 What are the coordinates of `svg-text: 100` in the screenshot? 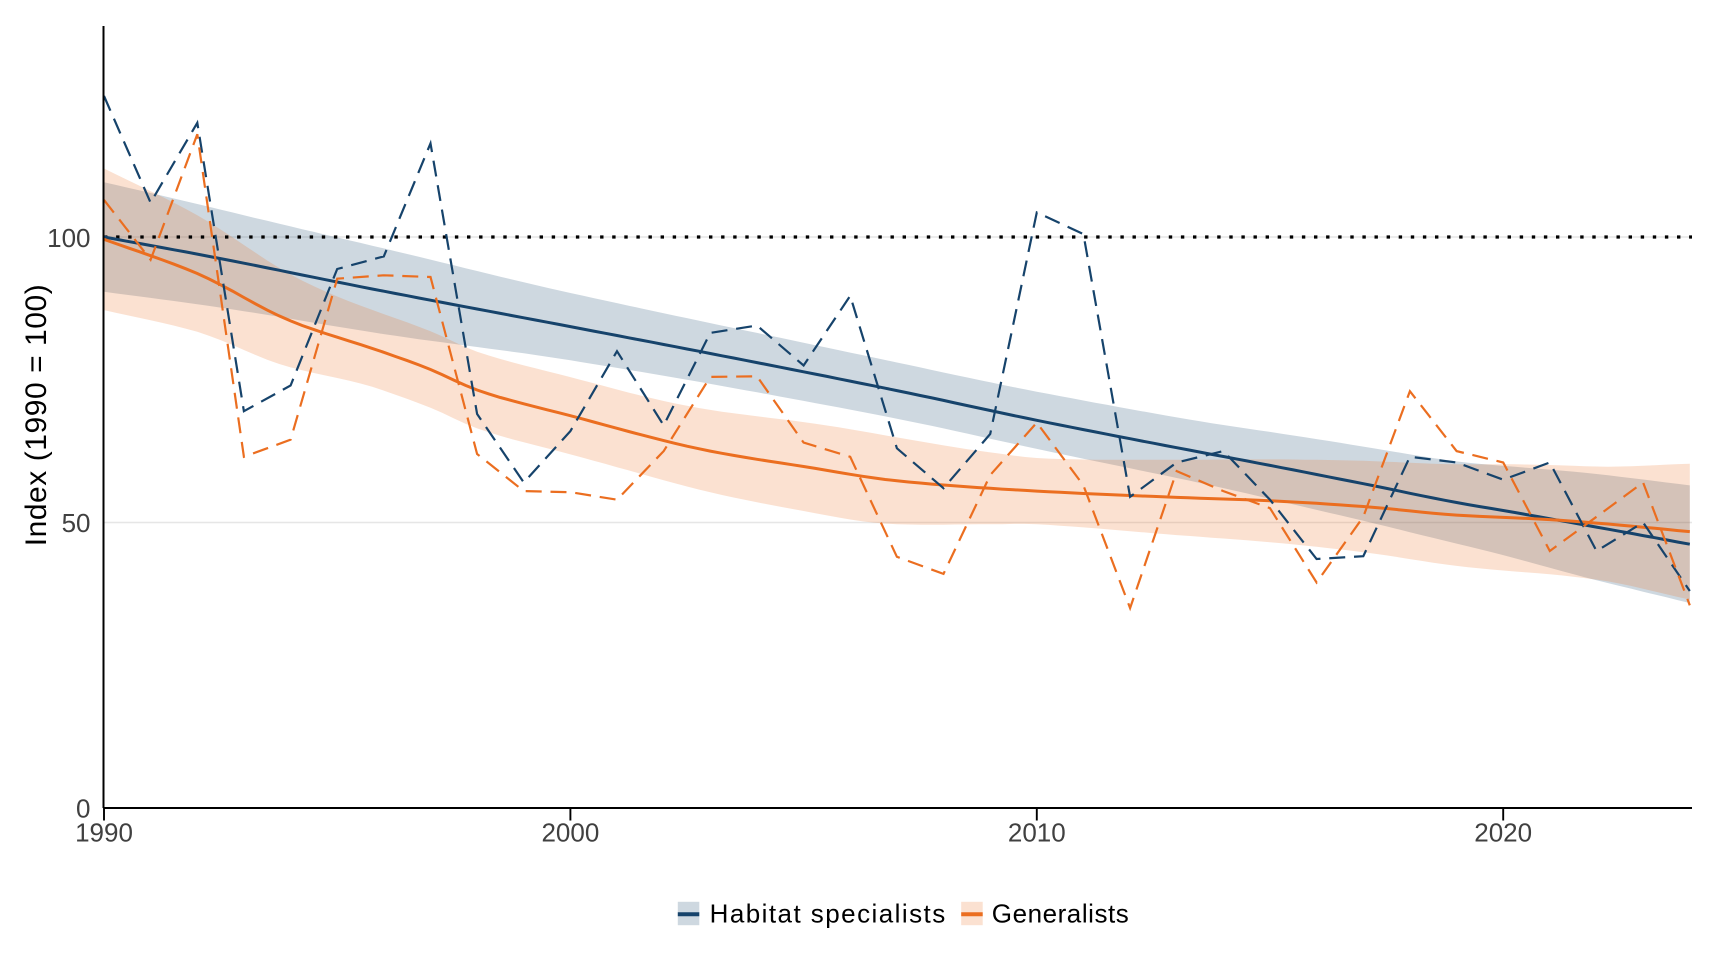 It's located at (68, 238).